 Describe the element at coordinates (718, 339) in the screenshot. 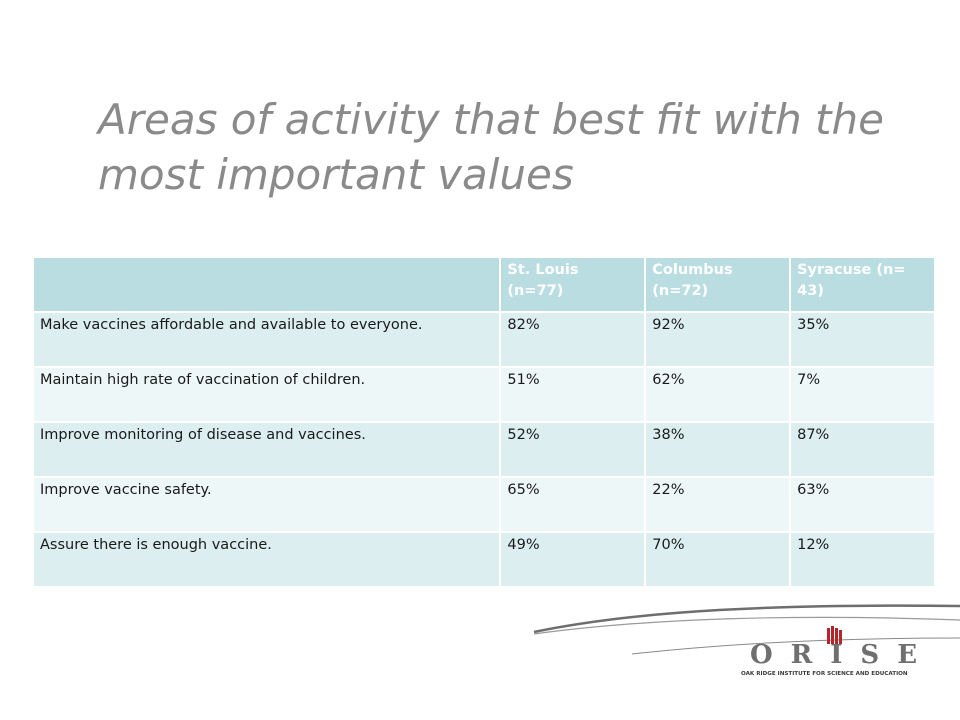

I see `columbus-cell: 92%` at that location.